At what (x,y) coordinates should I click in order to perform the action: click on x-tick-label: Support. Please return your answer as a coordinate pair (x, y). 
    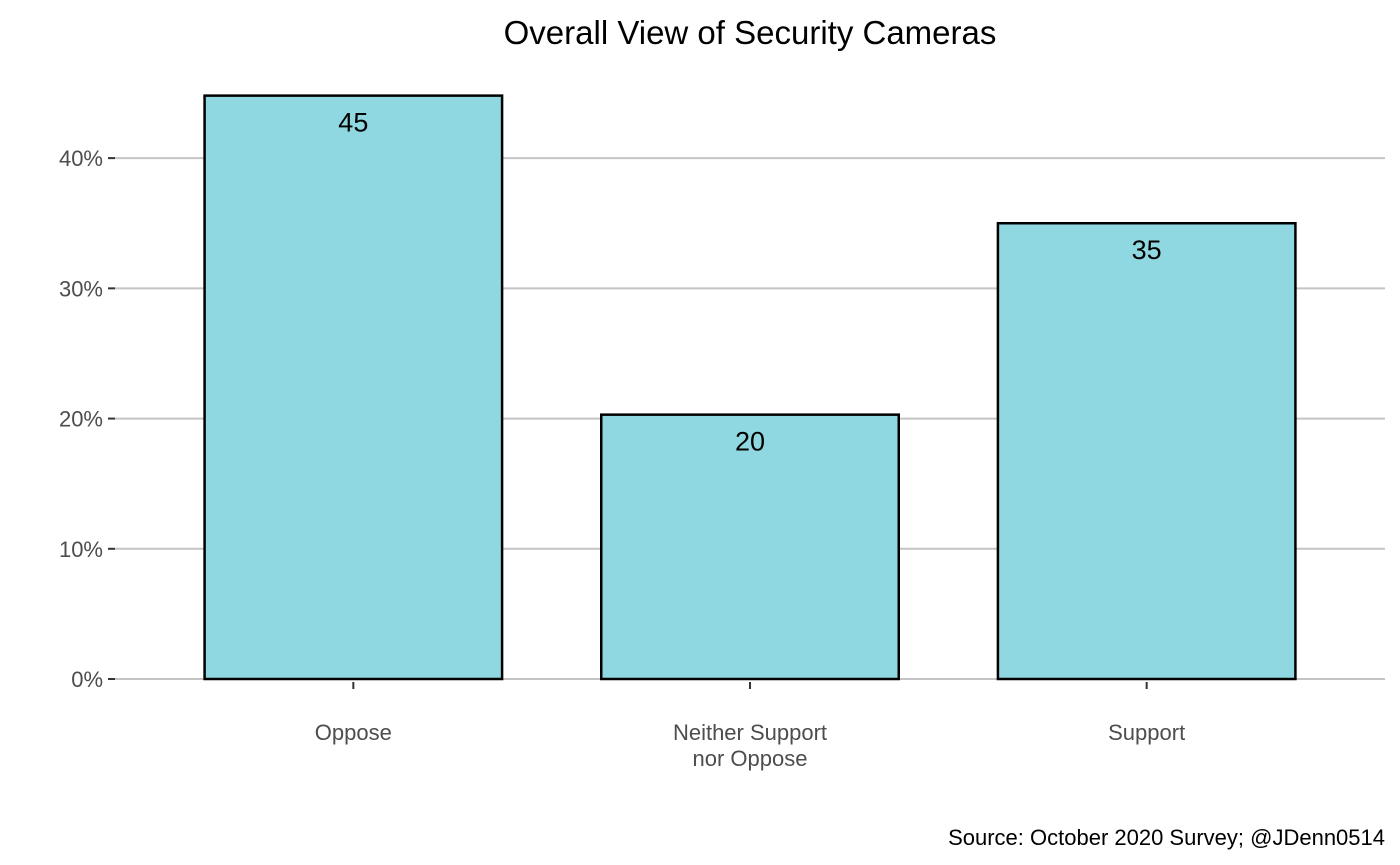
    Looking at the image, I should click on (1146, 732).